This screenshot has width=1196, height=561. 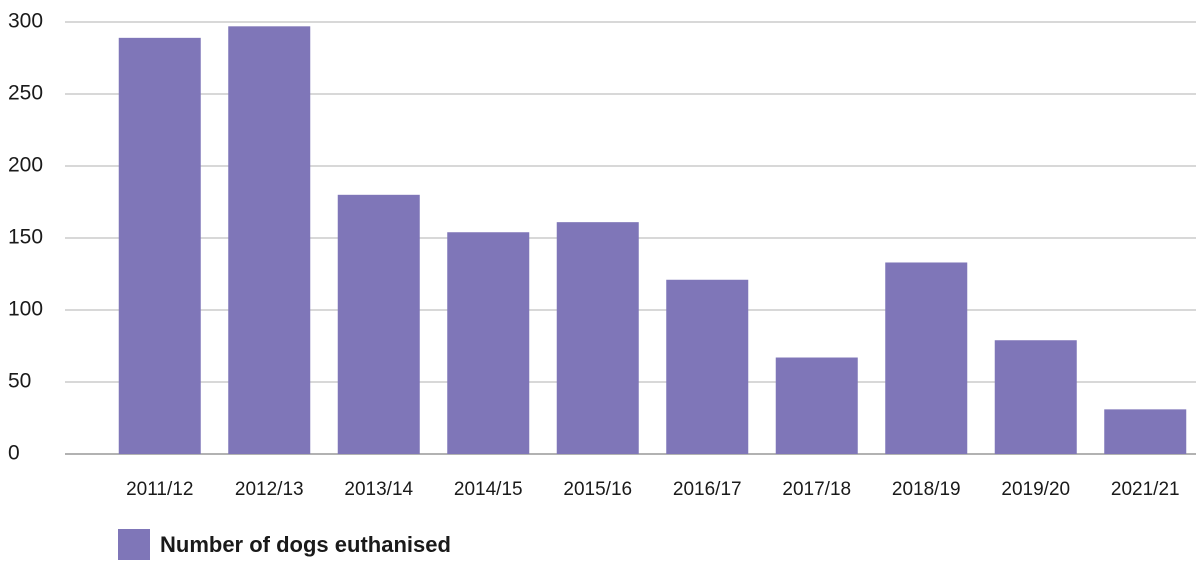 I want to click on y-tick-label: 0, so click(x=14, y=453).